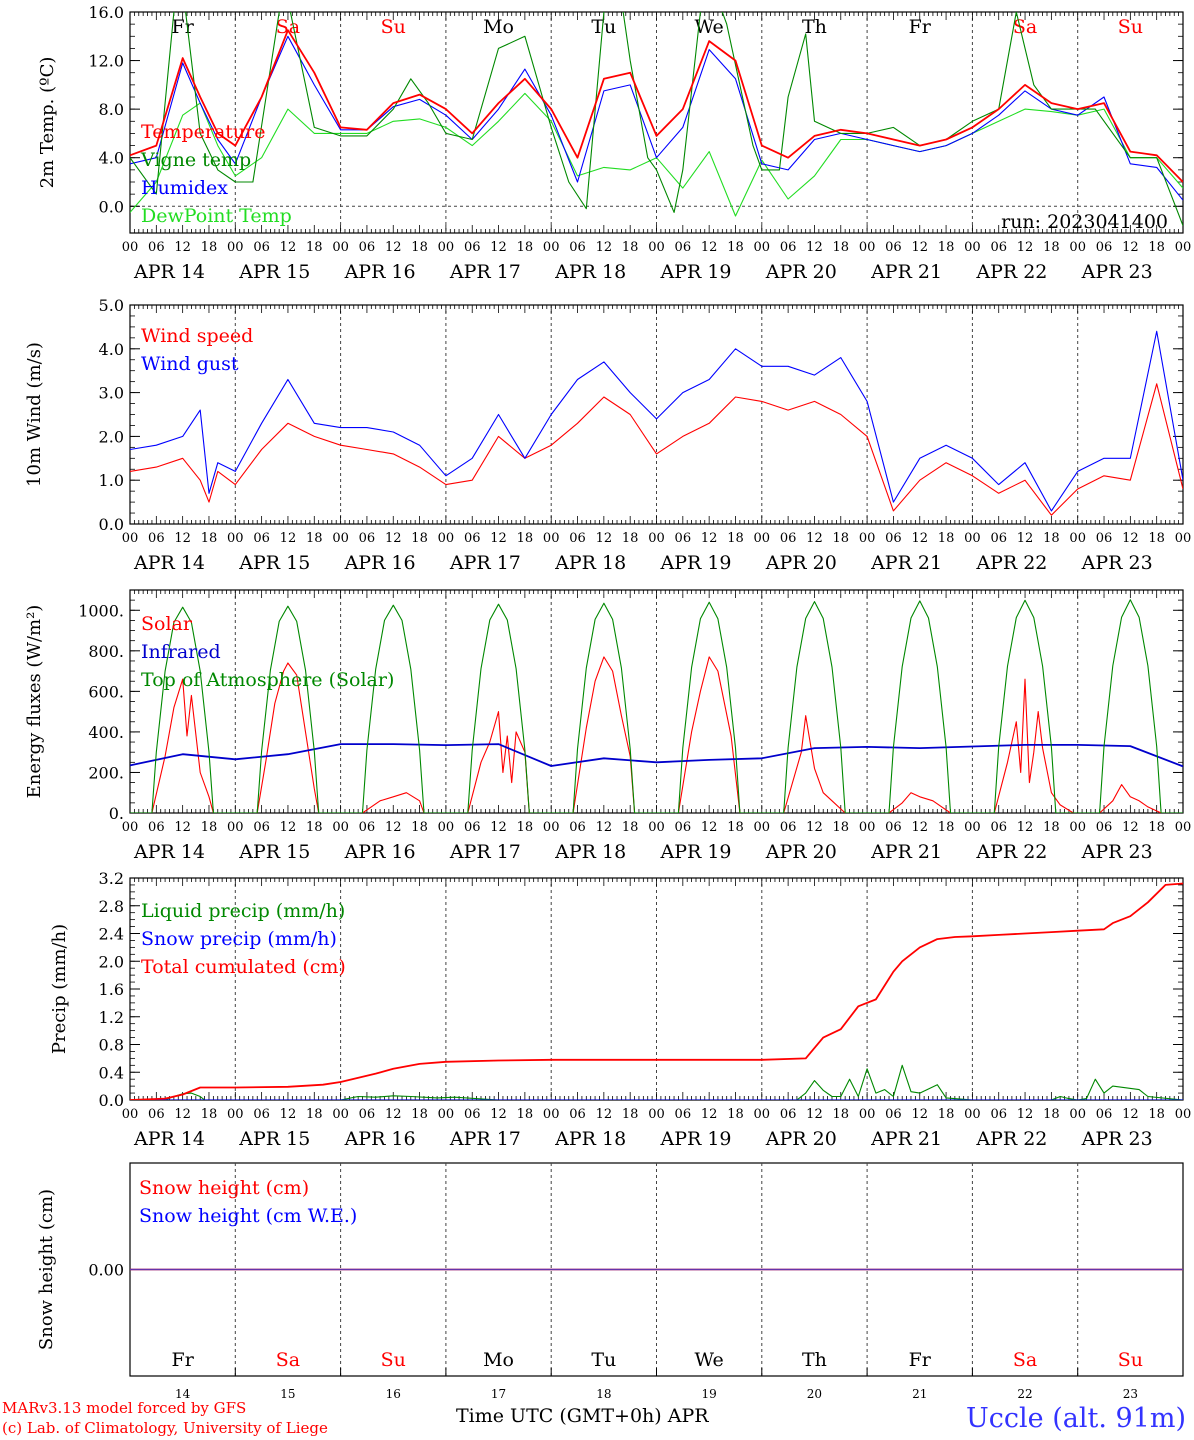 This screenshot has width=1194, height=1440. Describe the element at coordinates (393, 1394) in the screenshot. I see `day-number: 16` at that location.